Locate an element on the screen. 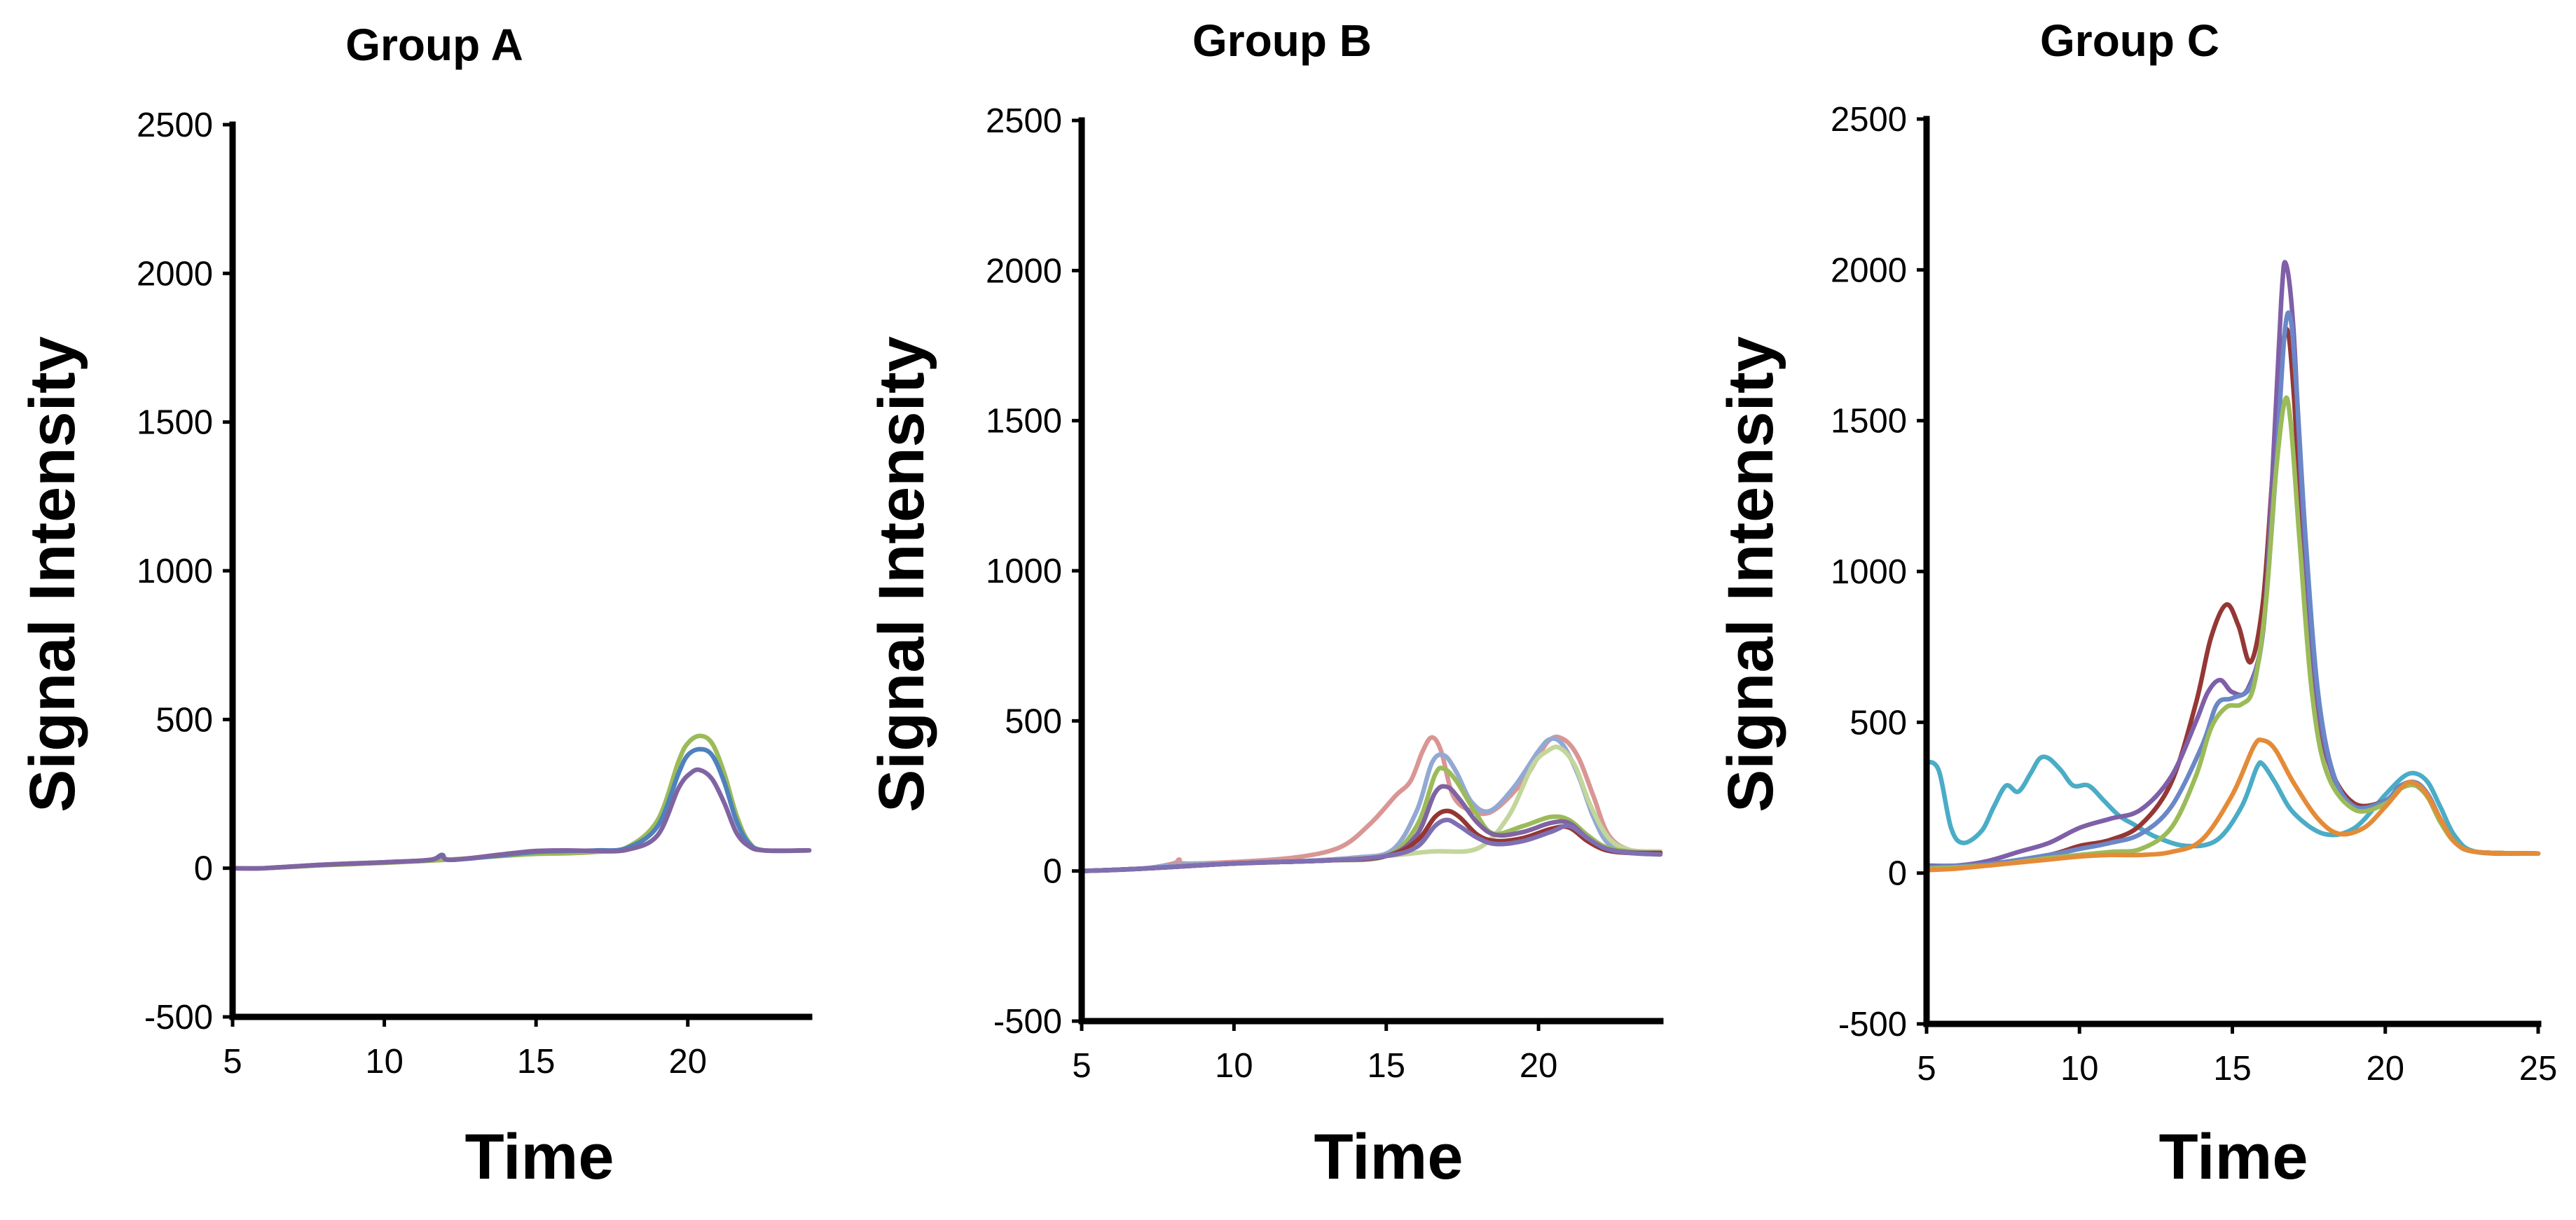 This screenshot has height=1220, width=2576. chart-title: Group B is located at coordinates (1282, 40).